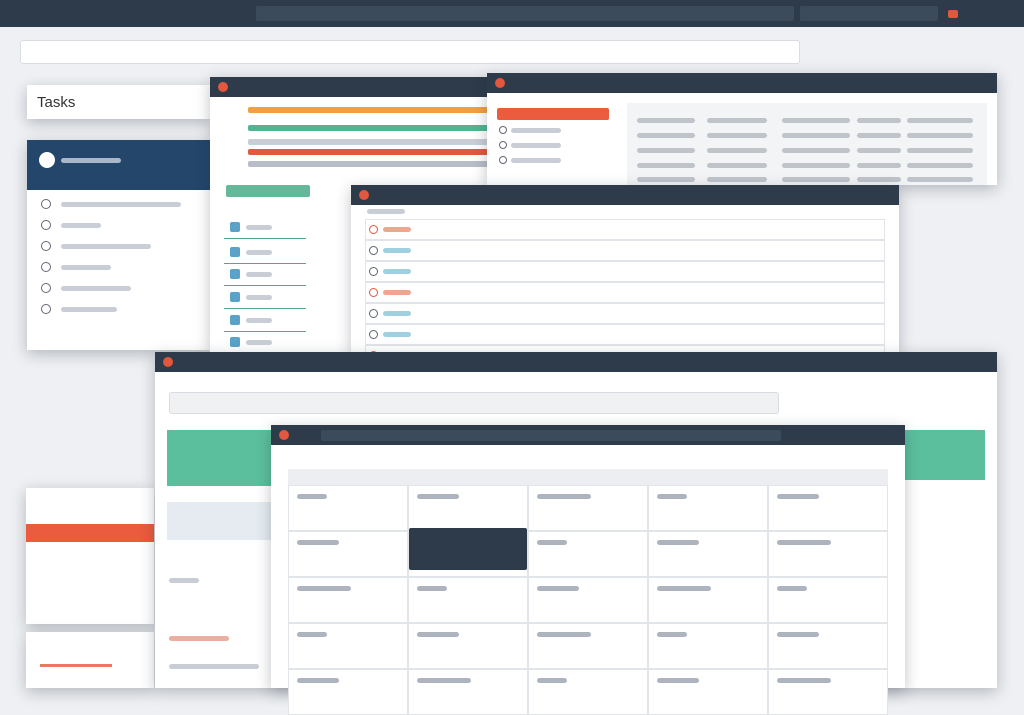 The width and height of the screenshot is (1024, 715). What do you see at coordinates (953, 14) in the screenshot?
I see `notification-icon` at bounding box center [953, 14].